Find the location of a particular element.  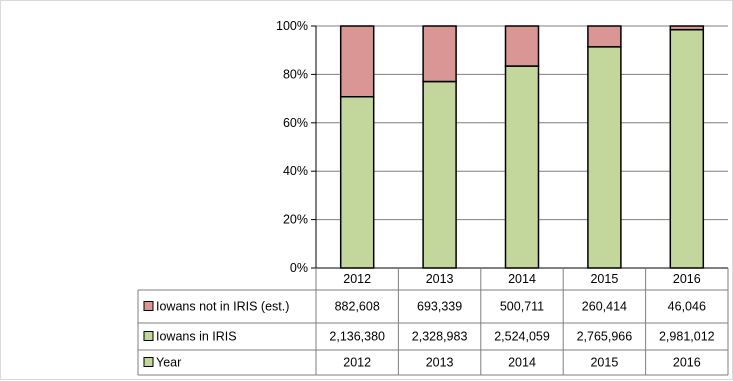

y-tick-label: 40% is located at coordinates (295, 171).